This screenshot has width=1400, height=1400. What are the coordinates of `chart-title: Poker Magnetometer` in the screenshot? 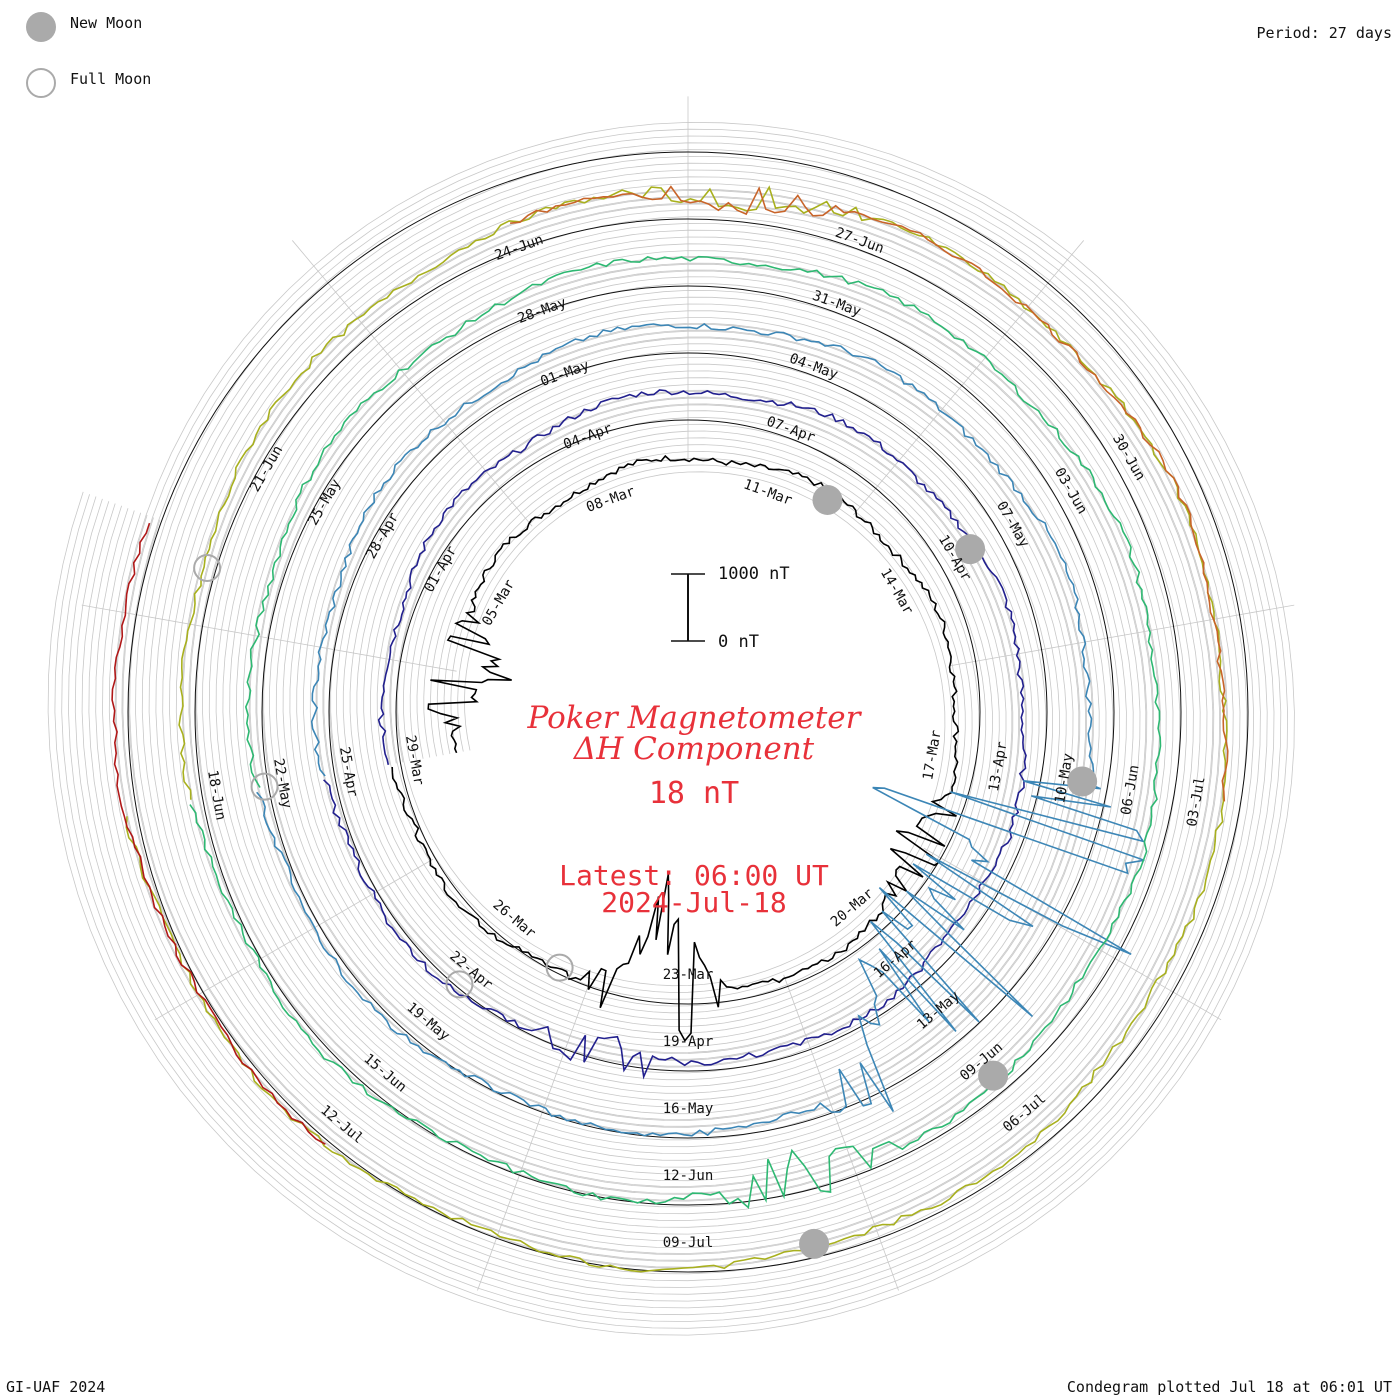 It's located at (694, 718).